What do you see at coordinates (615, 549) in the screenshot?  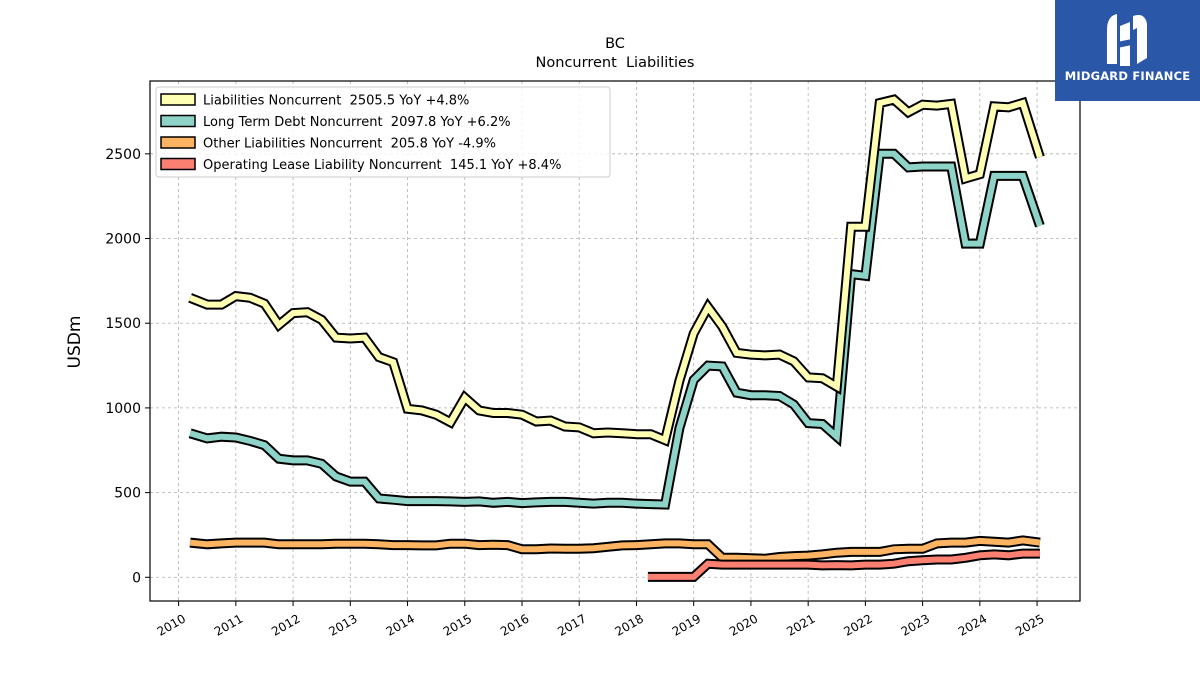 I see `series-line-other-liabilities-noncurrent` at bounding box center [615, 549].